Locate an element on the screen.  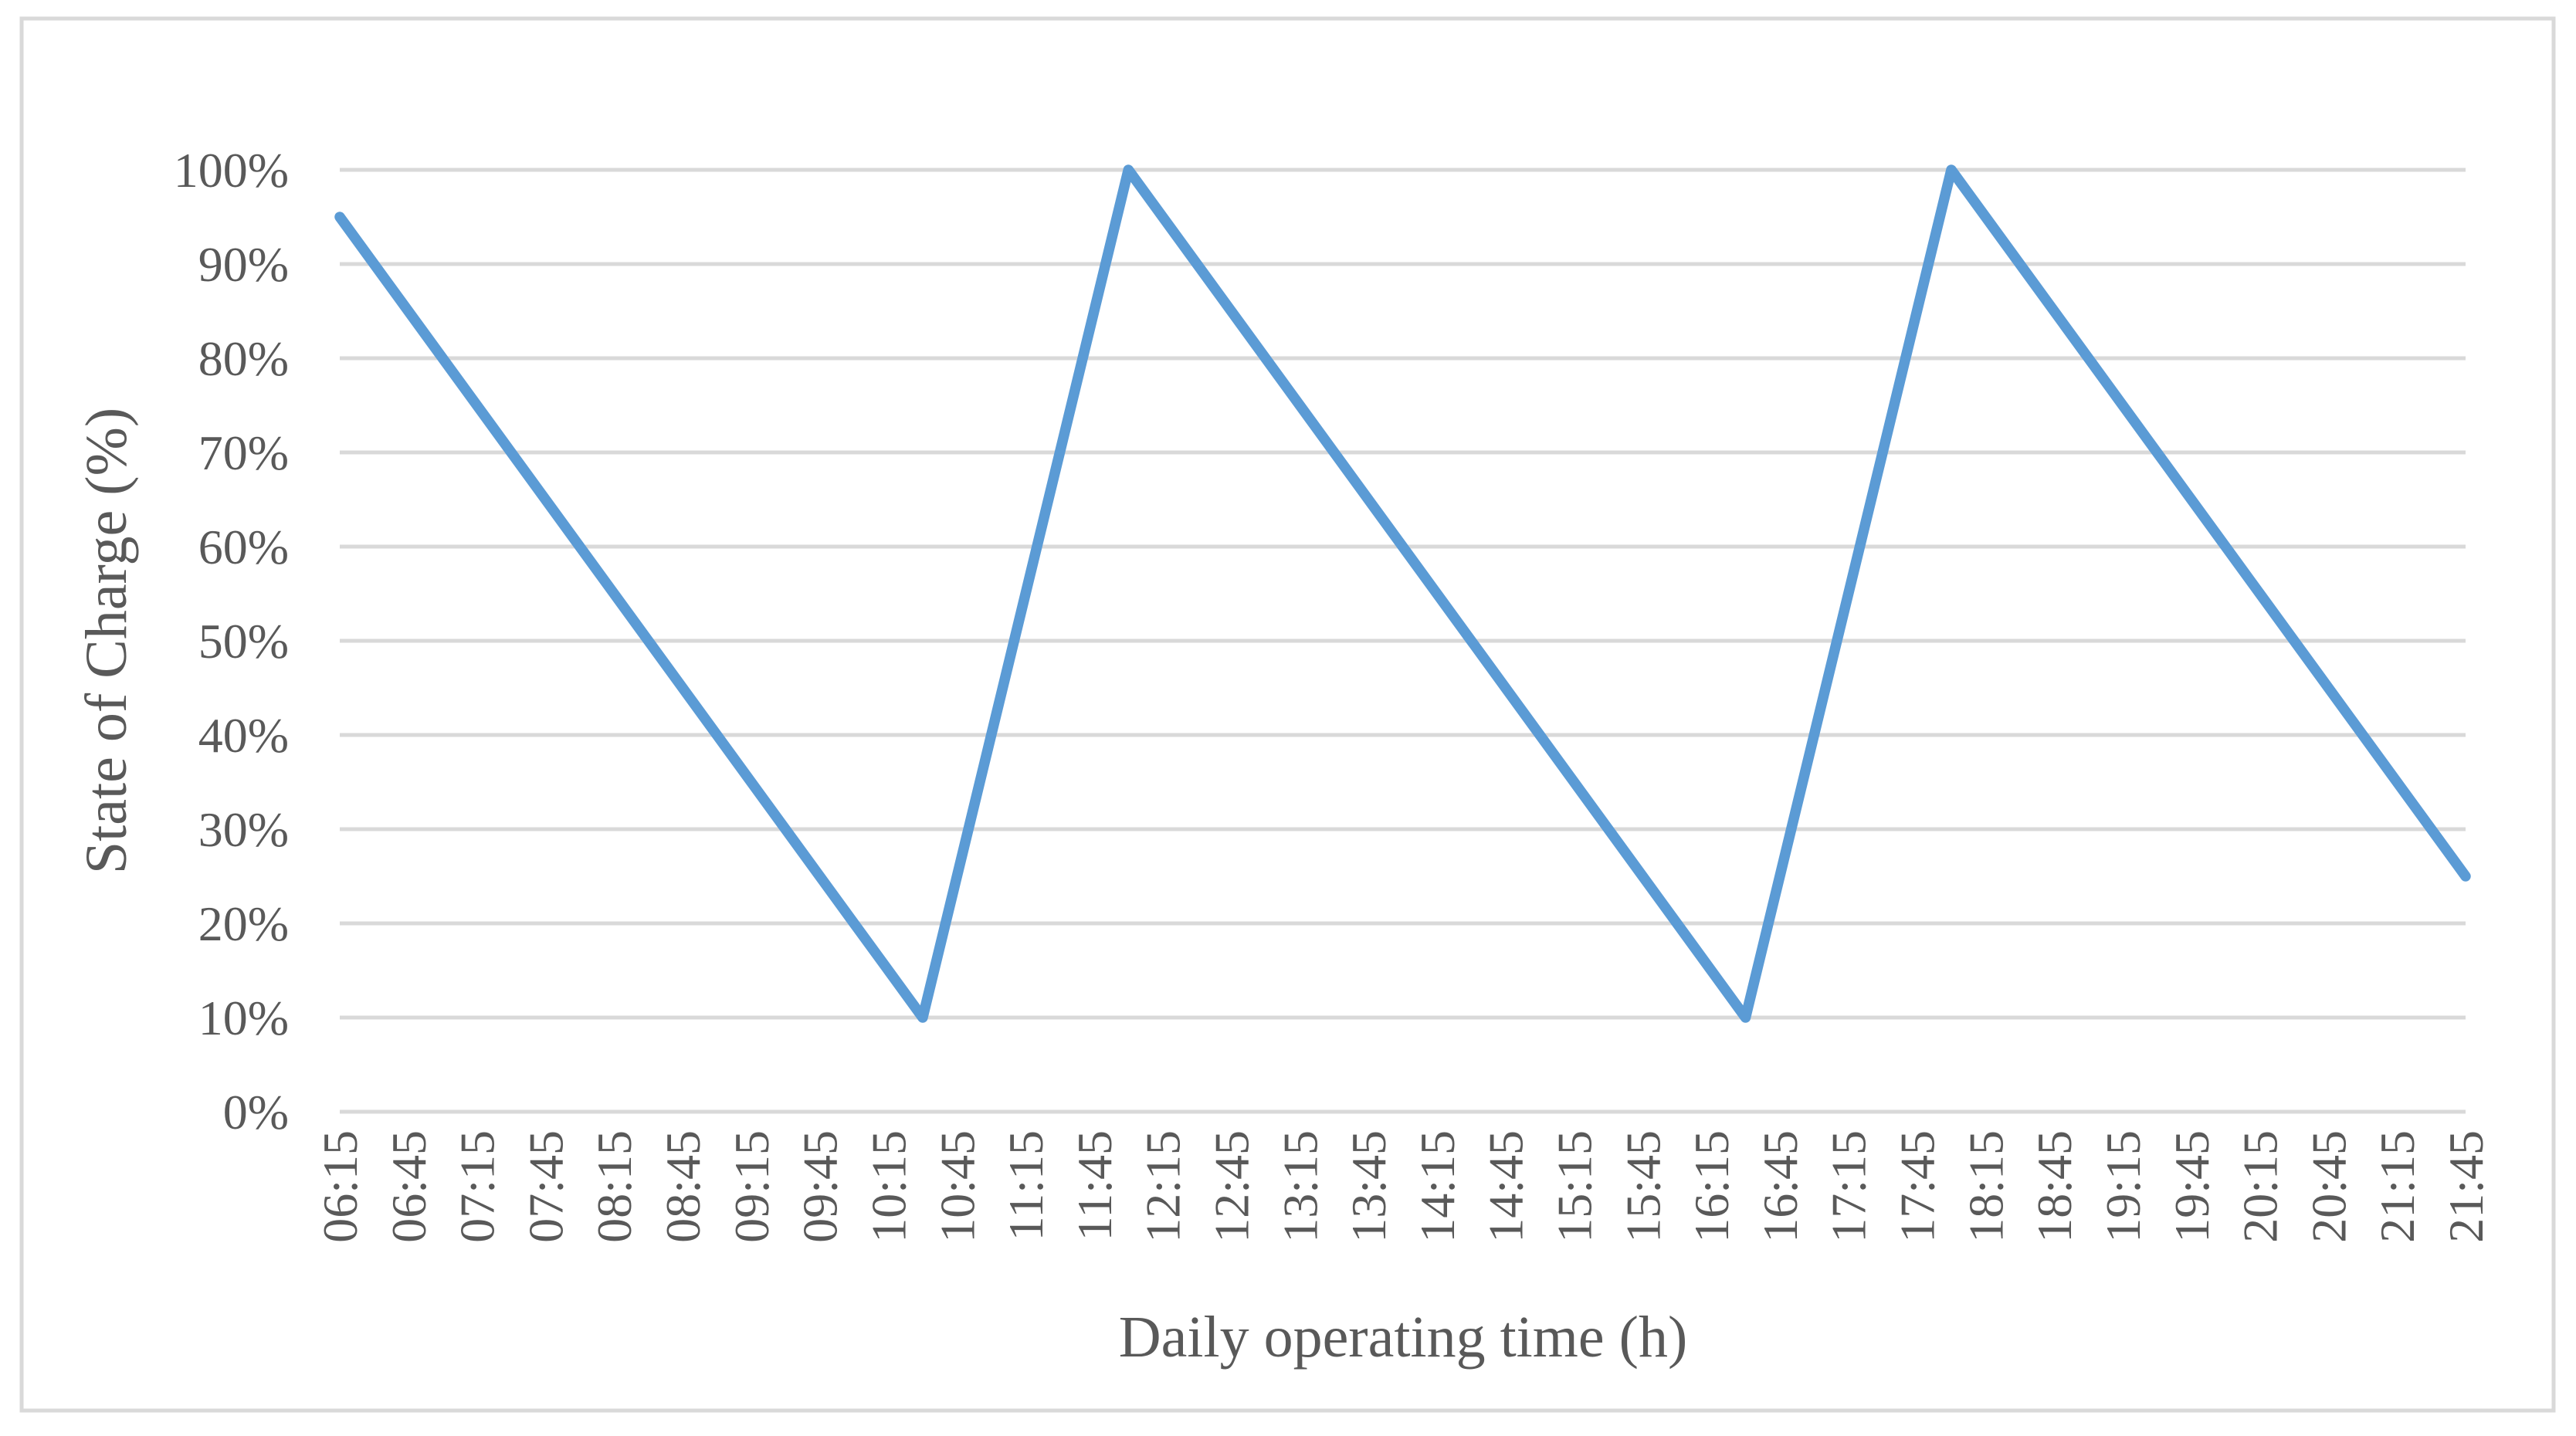
x-tick-label: 18:15 is located at coordinates (1985, 1186).